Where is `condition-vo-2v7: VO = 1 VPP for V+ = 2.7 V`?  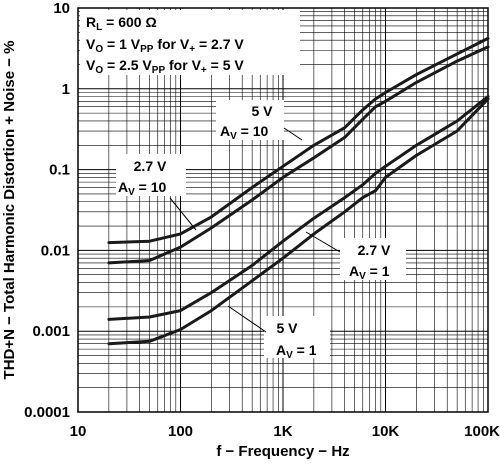 condition-vo-2v7: VO = 1 VPP for V+ = 2.7 V is located at coordinates (165, 45).